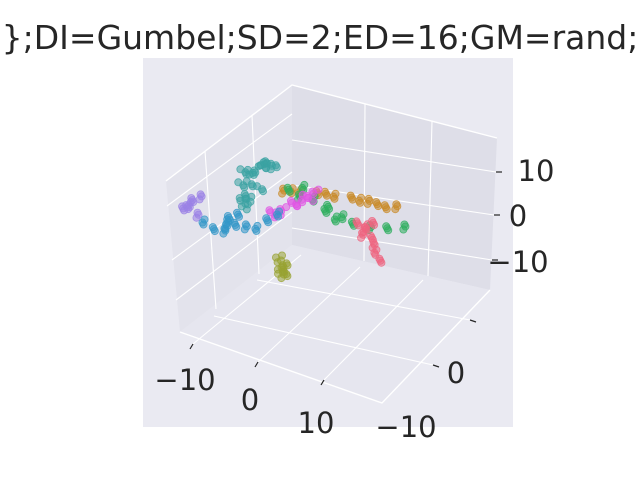 The image size is (640, 480). I want to click on x-tick-label: −10, so click(184, 380).